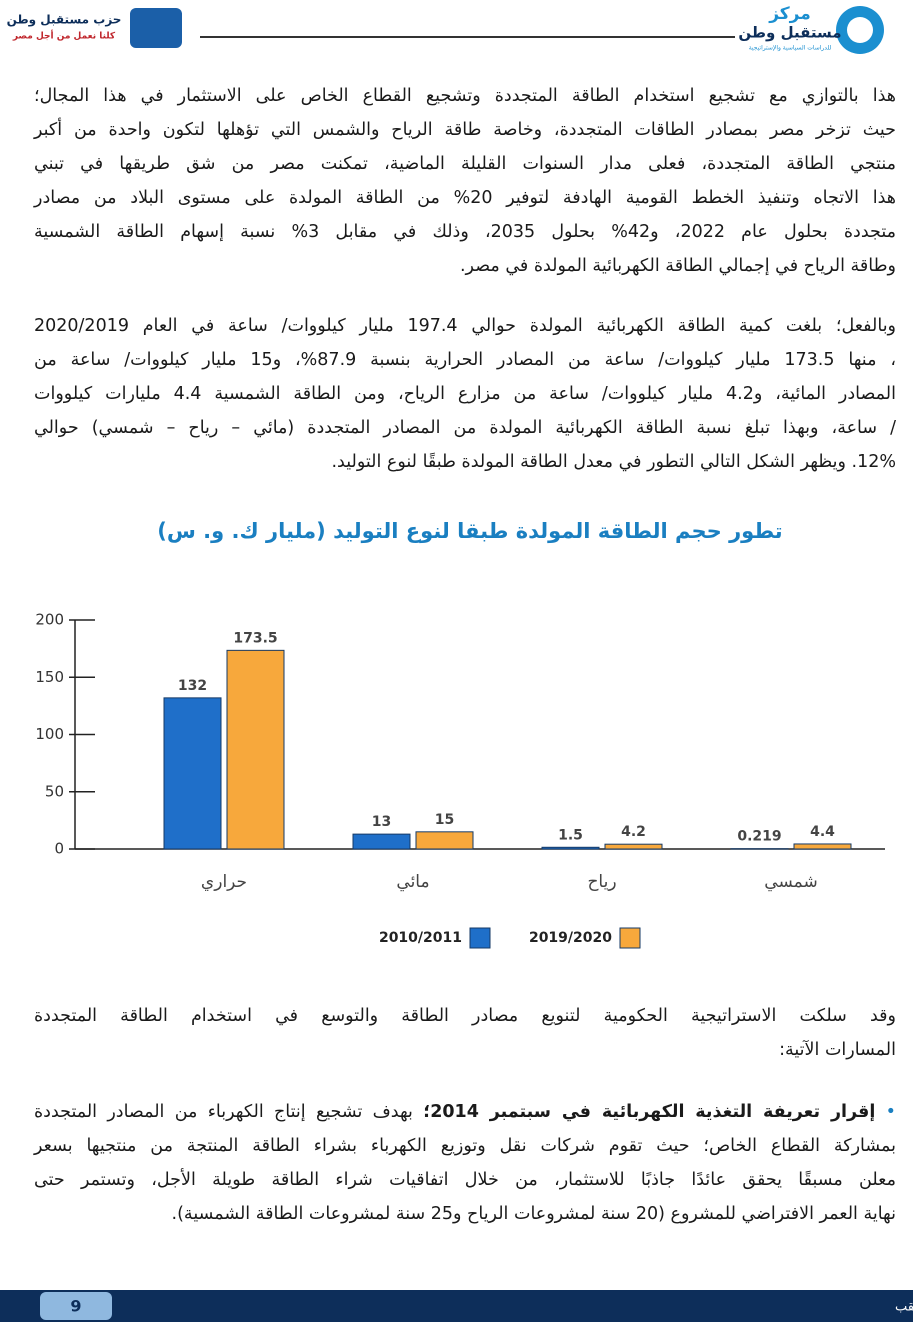  I want to click on y-tick-label: 150, so click(49, 677).